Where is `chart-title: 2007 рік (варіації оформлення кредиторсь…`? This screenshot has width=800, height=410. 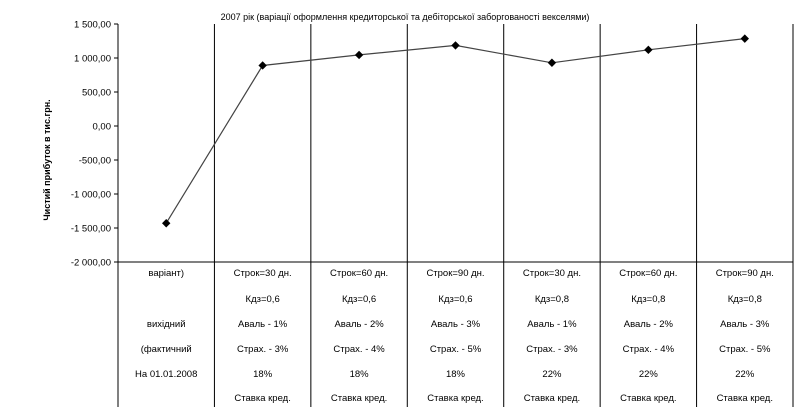
chart-title: 2007 рік (варіації оформлення кредиторсь… is located at coordinates (405, 17).